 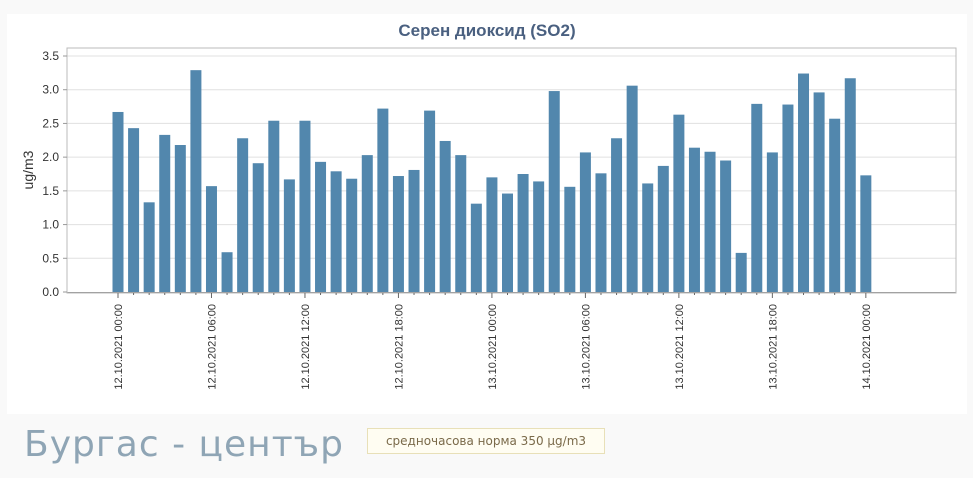 I want to click on norm-label: средночасова норма 350 µg/m3, so click(x=486, y=441).